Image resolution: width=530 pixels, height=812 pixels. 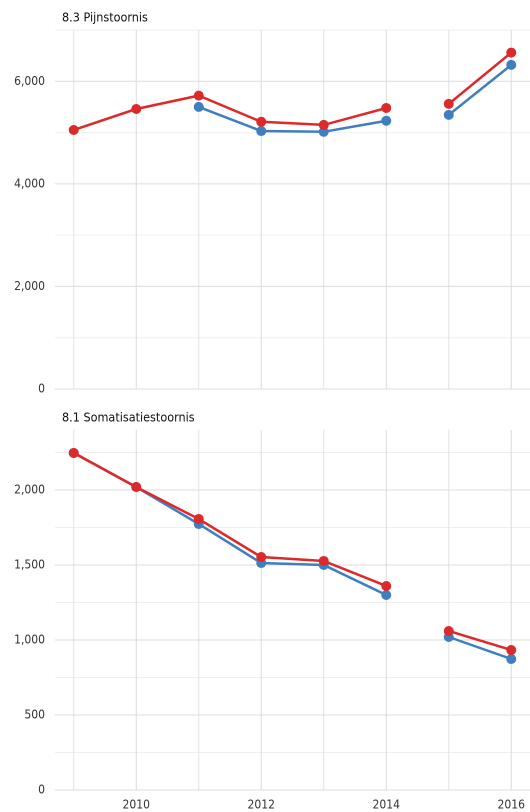 I want to click on y-tick-label: 4,000, so click(x=29, y=183).